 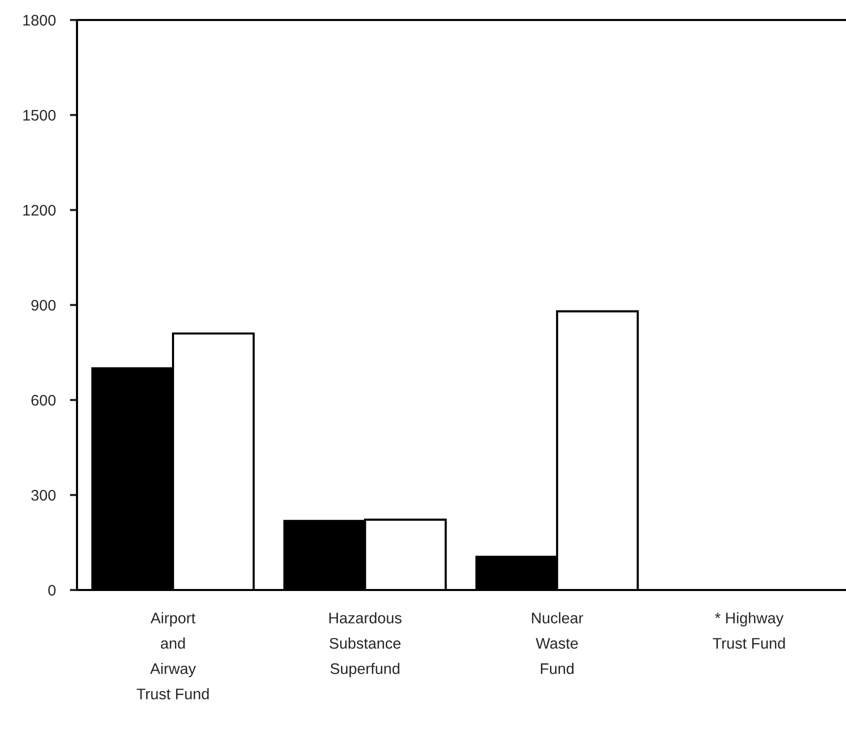 What do you see at coordinates (39, 210) in the screenshot?
I see `y-tick-label: 1200` at bounding box center [39, 210].